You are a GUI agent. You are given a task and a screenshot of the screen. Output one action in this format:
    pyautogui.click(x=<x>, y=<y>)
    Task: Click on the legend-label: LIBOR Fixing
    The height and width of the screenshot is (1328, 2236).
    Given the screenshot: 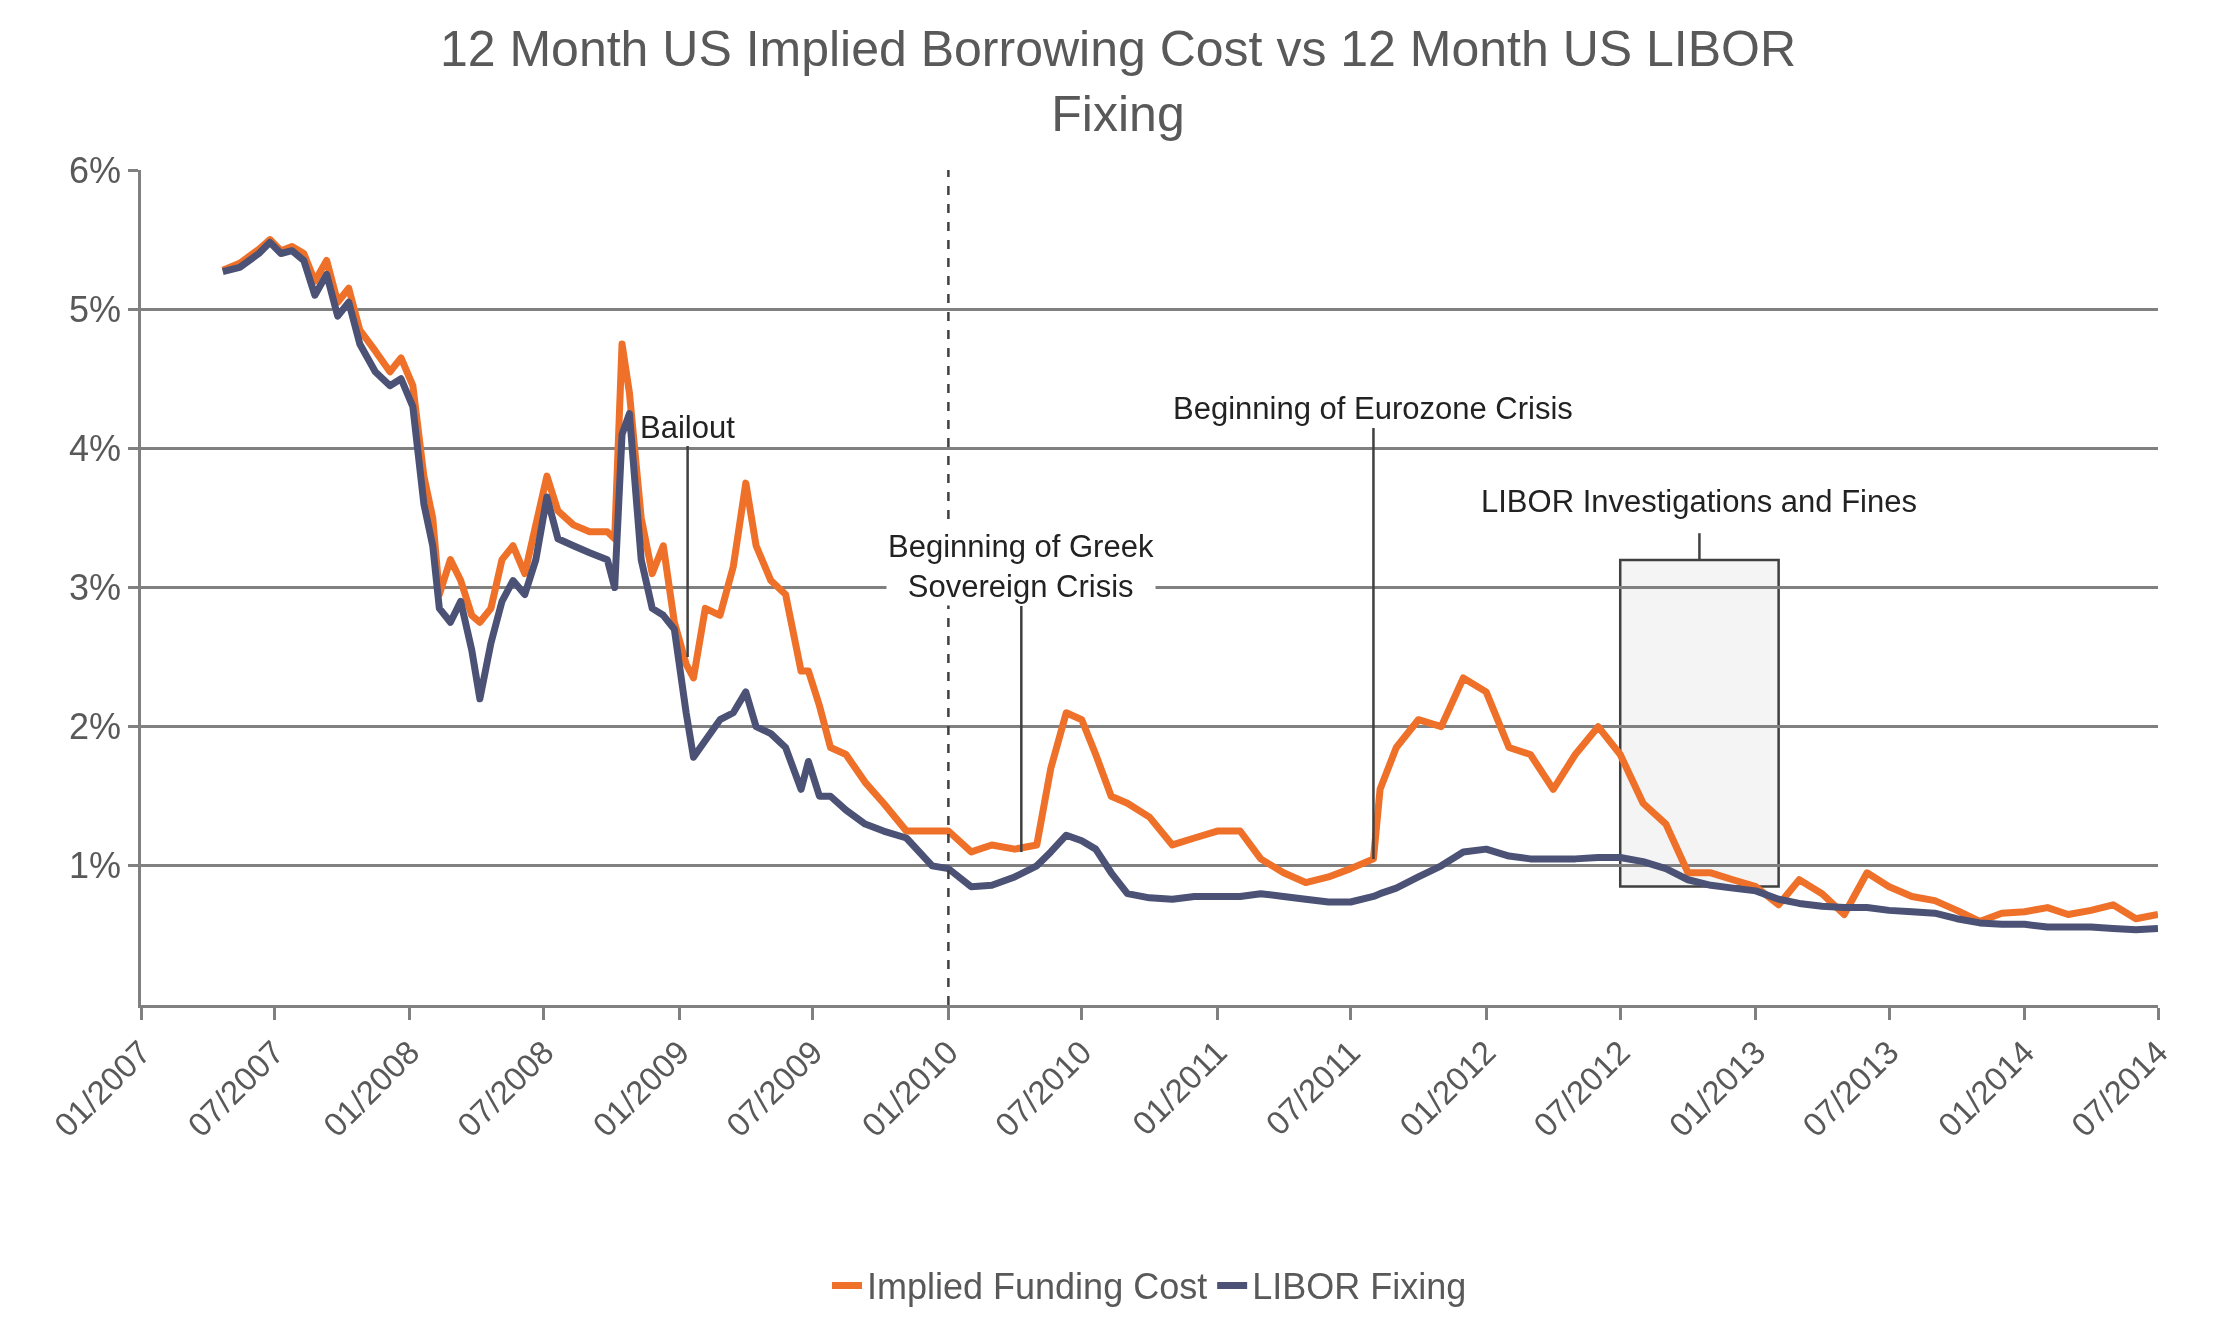 What is the action you would take?
    pyautogui.click(x=1359, y=1287)
    